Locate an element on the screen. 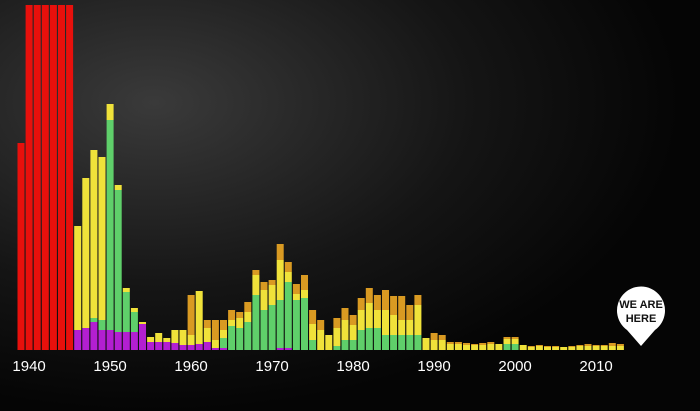 The width and height of the screenshot is (700, 411). we-are-here-pin: WE ARE HERE is located at coordinates (641, 316).